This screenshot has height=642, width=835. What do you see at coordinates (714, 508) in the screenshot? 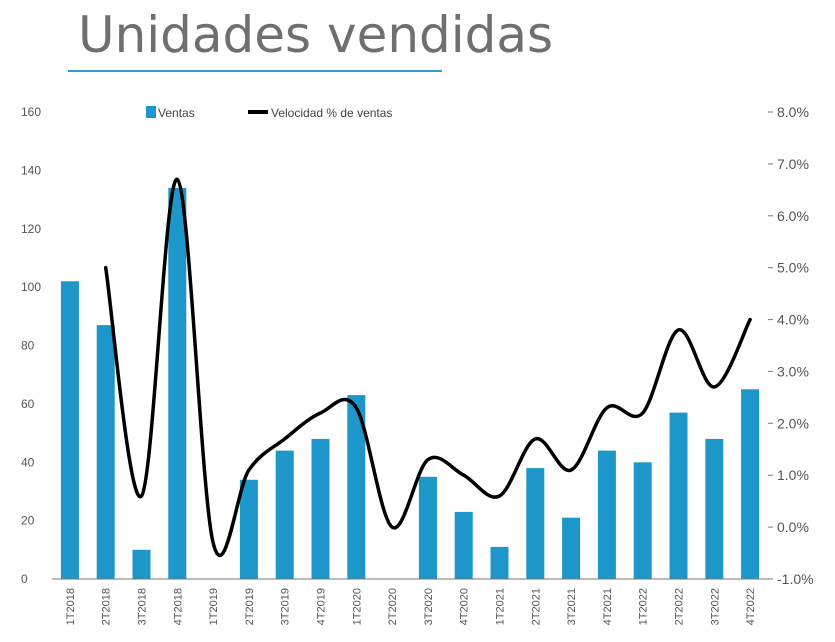
I see `bar-3T2022` at bounding box center [714, 508].